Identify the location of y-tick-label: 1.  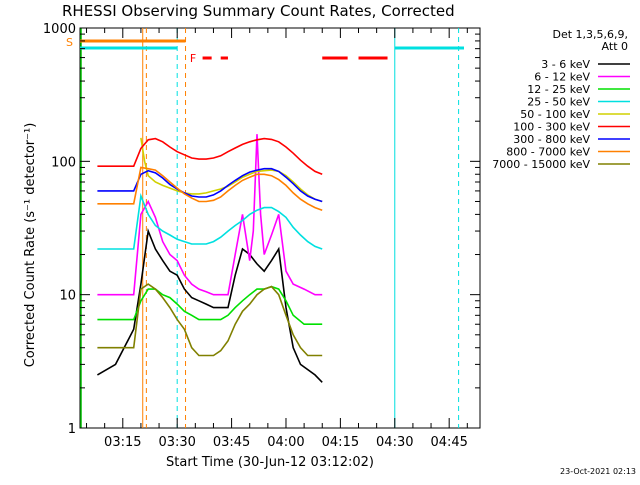
(72, 429).